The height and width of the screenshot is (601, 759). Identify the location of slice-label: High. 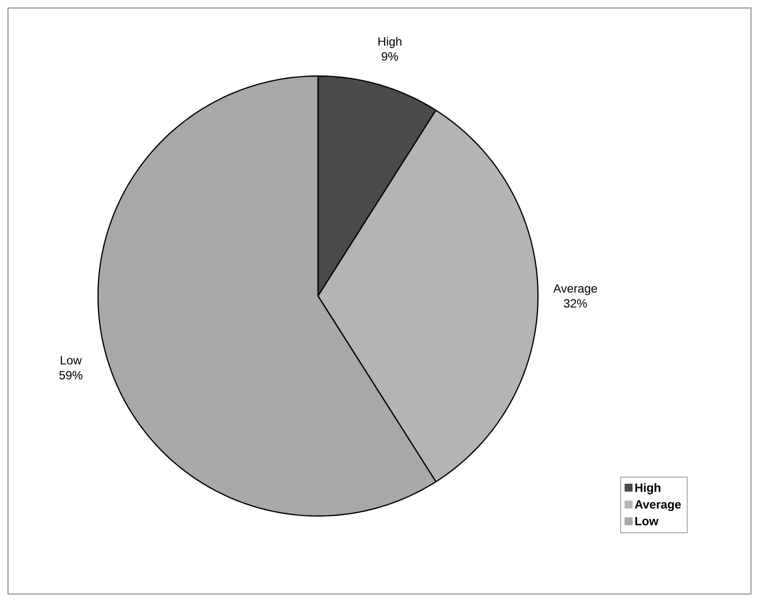
(390, 42).